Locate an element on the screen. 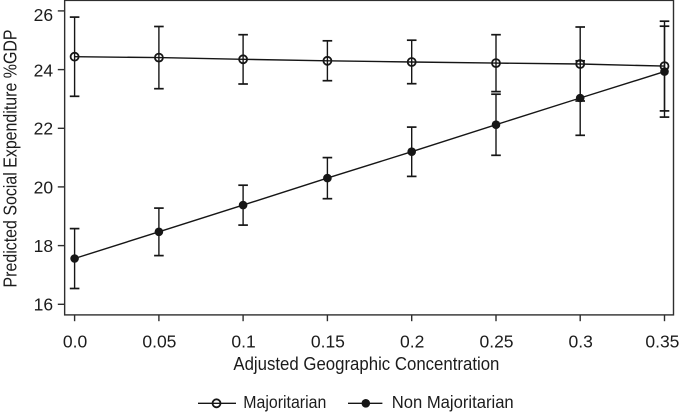 This screenshot has width=679, height=412. svg-text:Adjusted Geographic Concentrat: Adjusted Geographic Concentration is located at coordinates (366, 364).